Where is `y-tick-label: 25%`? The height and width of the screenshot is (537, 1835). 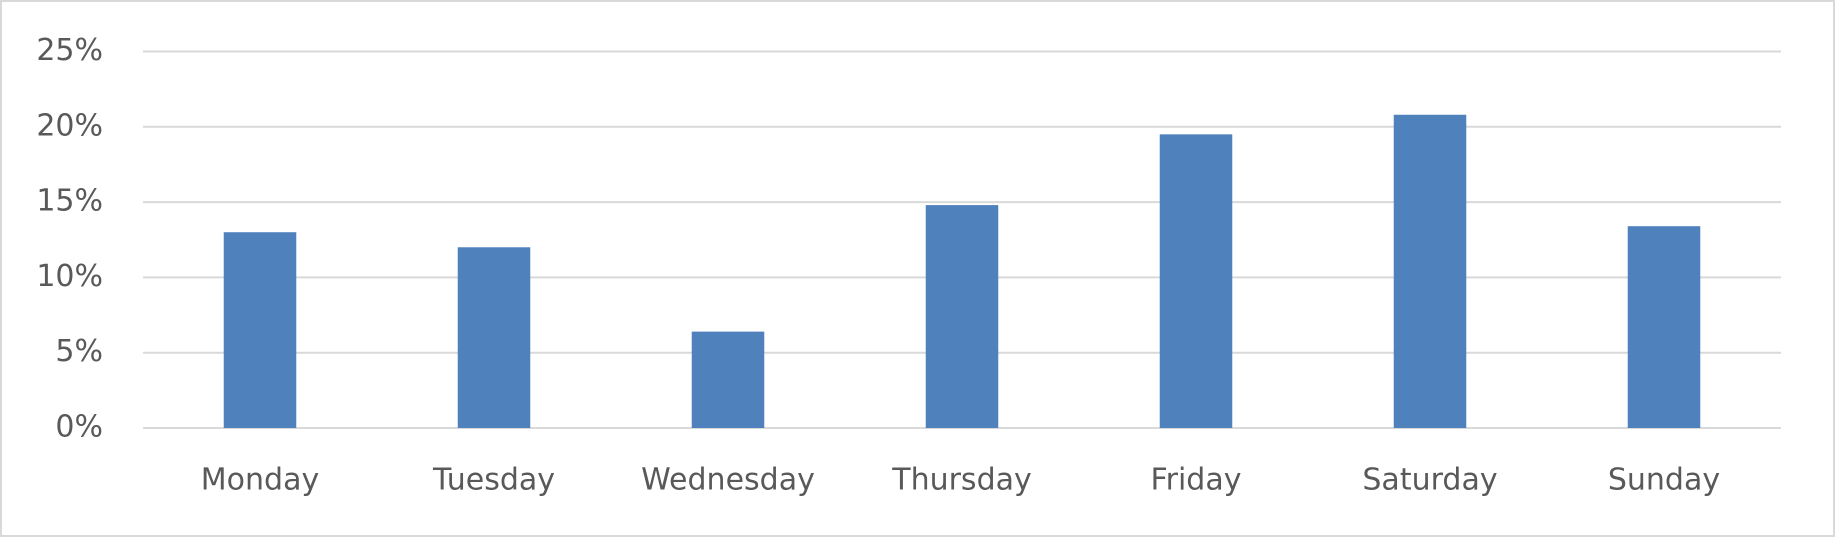 y-tick-label: 25% is located at coordinates (69, 50).